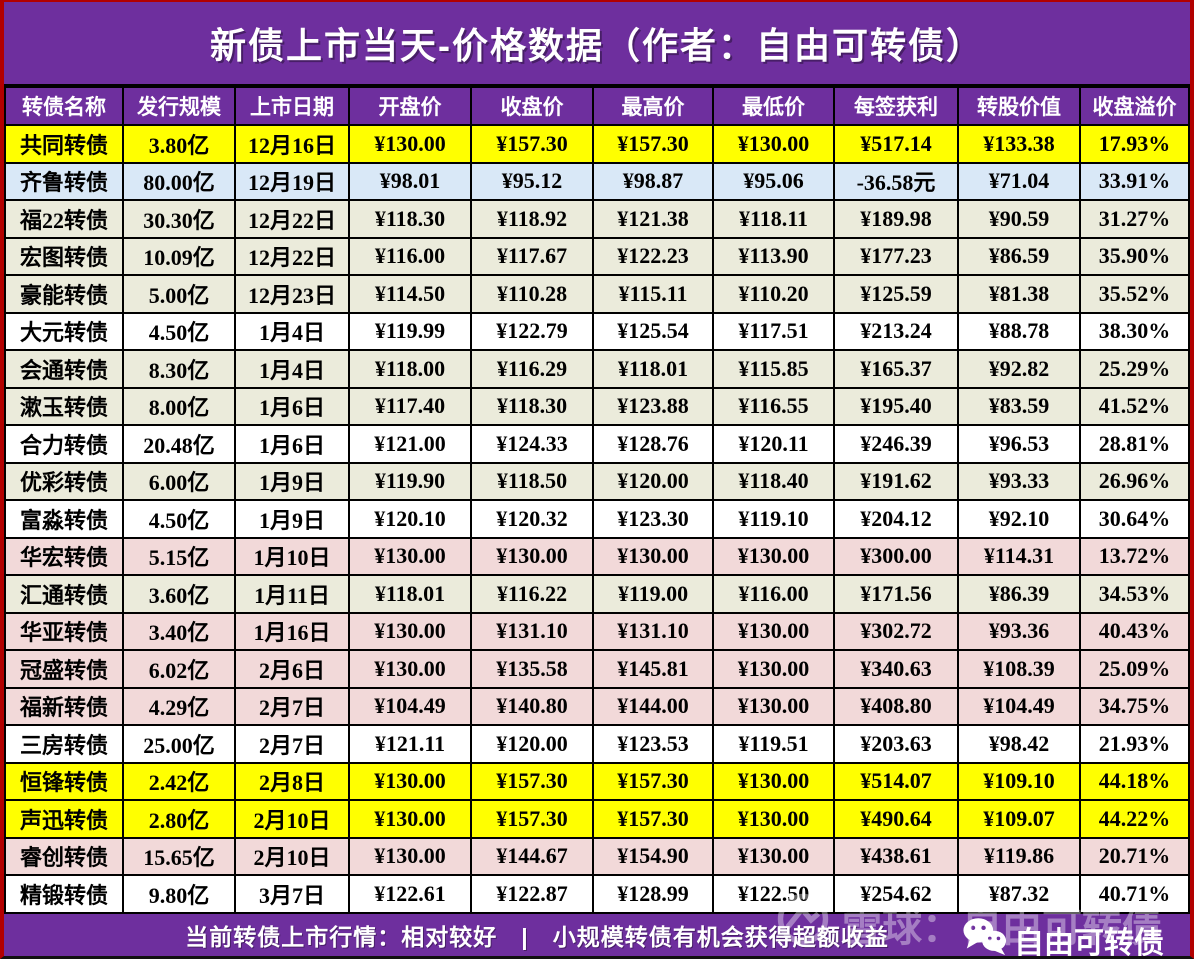 This screenshot has width=1194, height=959. What do you see at coordinates (1134, 144) in the screenshot?
I see `value-cell: 17.93%` at bounding box center [1134, 144].